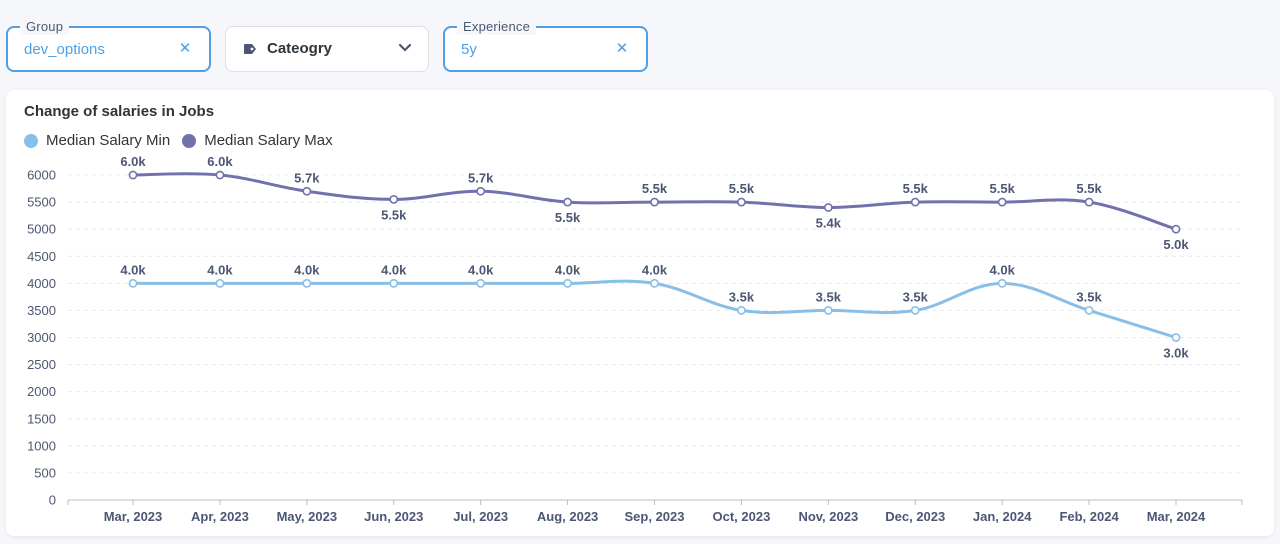 The height and width of the screenshot is (544, 1280). I want to click on x-tick-label: Mar, 2023, so click(133, 516).